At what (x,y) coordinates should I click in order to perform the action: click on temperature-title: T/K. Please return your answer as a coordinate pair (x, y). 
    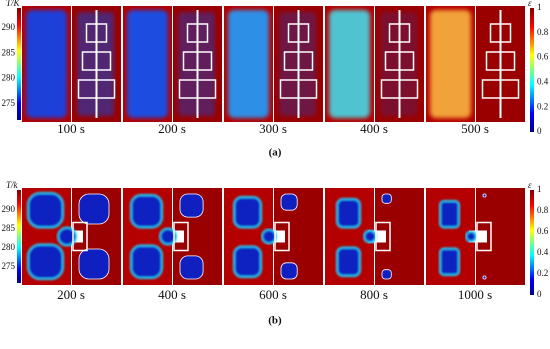
    Looking at the image, I should click on (13, 4).